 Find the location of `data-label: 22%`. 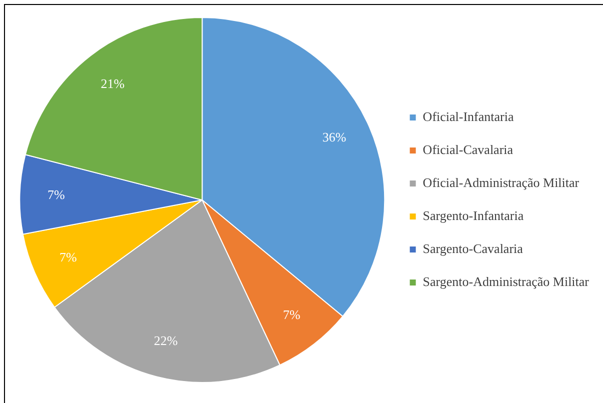

data-label: 22% is located at coordinates (166, 340).